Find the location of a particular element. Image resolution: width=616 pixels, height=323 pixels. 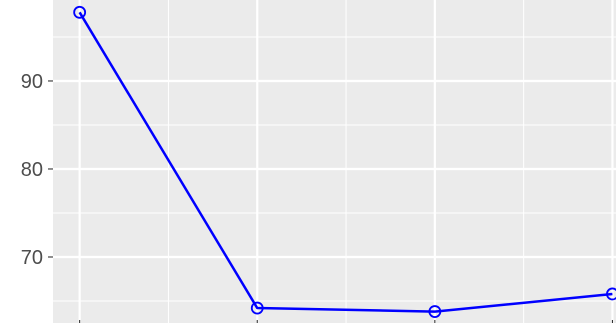

y-axis-ticks is located at coordinates (50, 169).